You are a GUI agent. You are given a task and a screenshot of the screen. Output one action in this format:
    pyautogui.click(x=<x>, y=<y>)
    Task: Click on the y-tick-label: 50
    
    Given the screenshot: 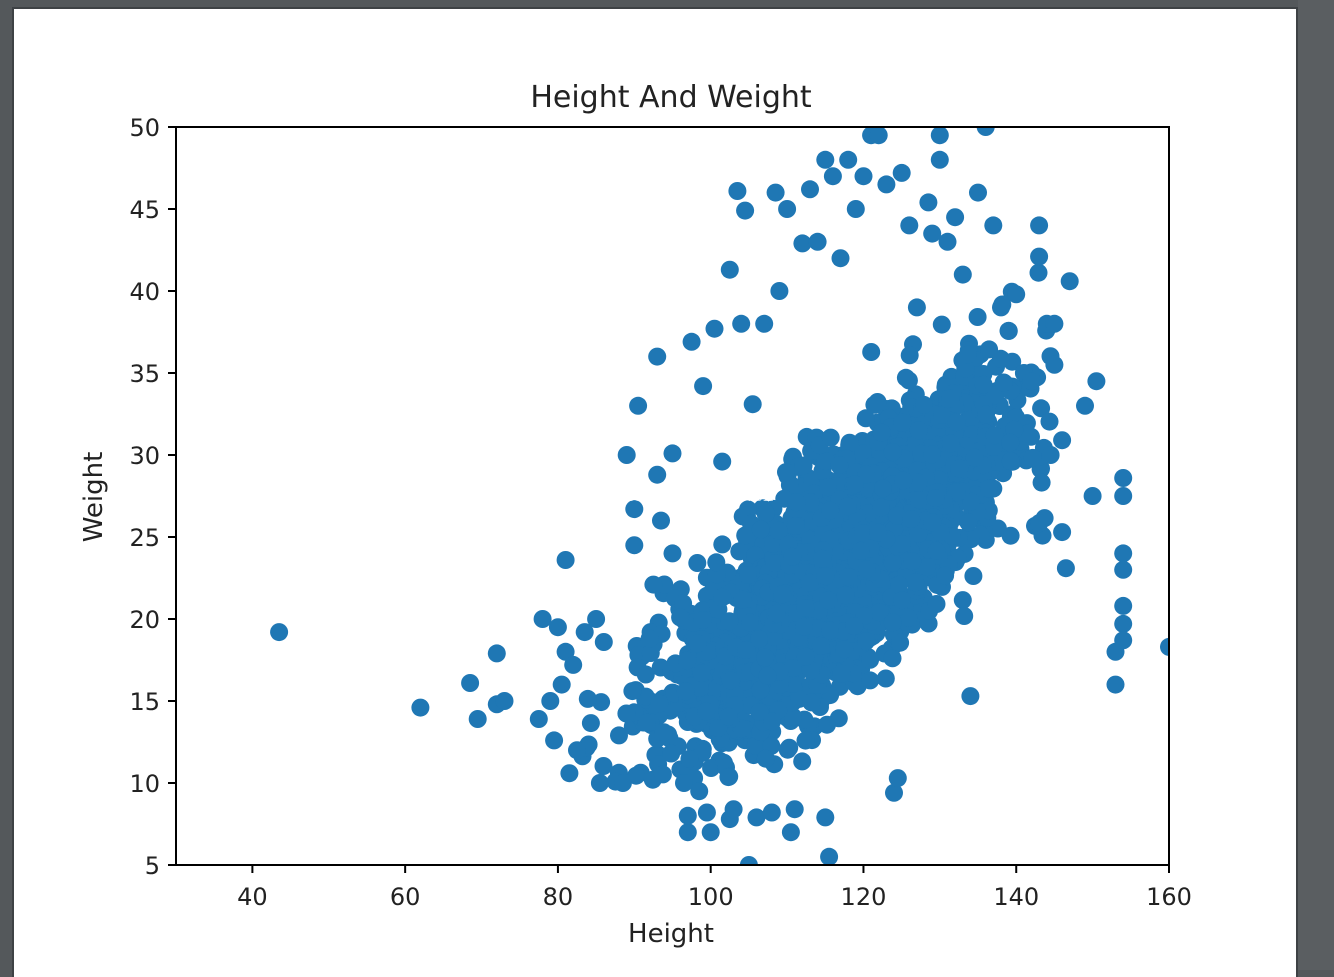 What is the action you would take?
    pyautogui.click(x=144, y=128)
    